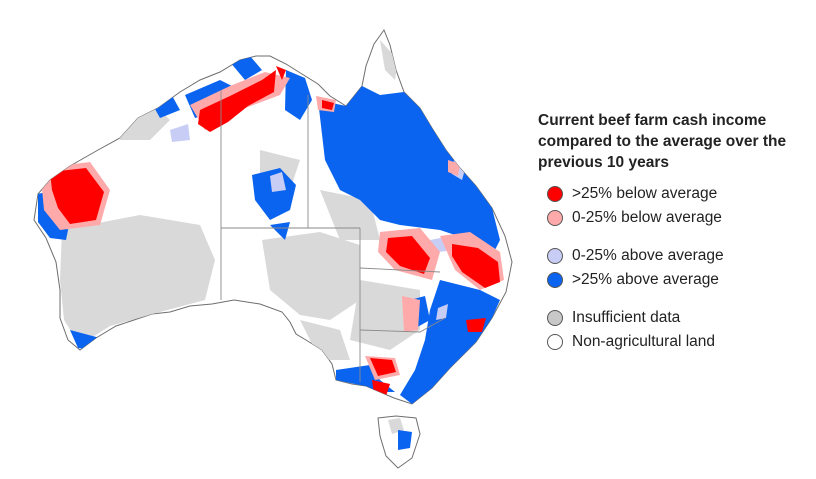  I want to click on legend-item-strong-above: >25% above average, so click(675, 279).